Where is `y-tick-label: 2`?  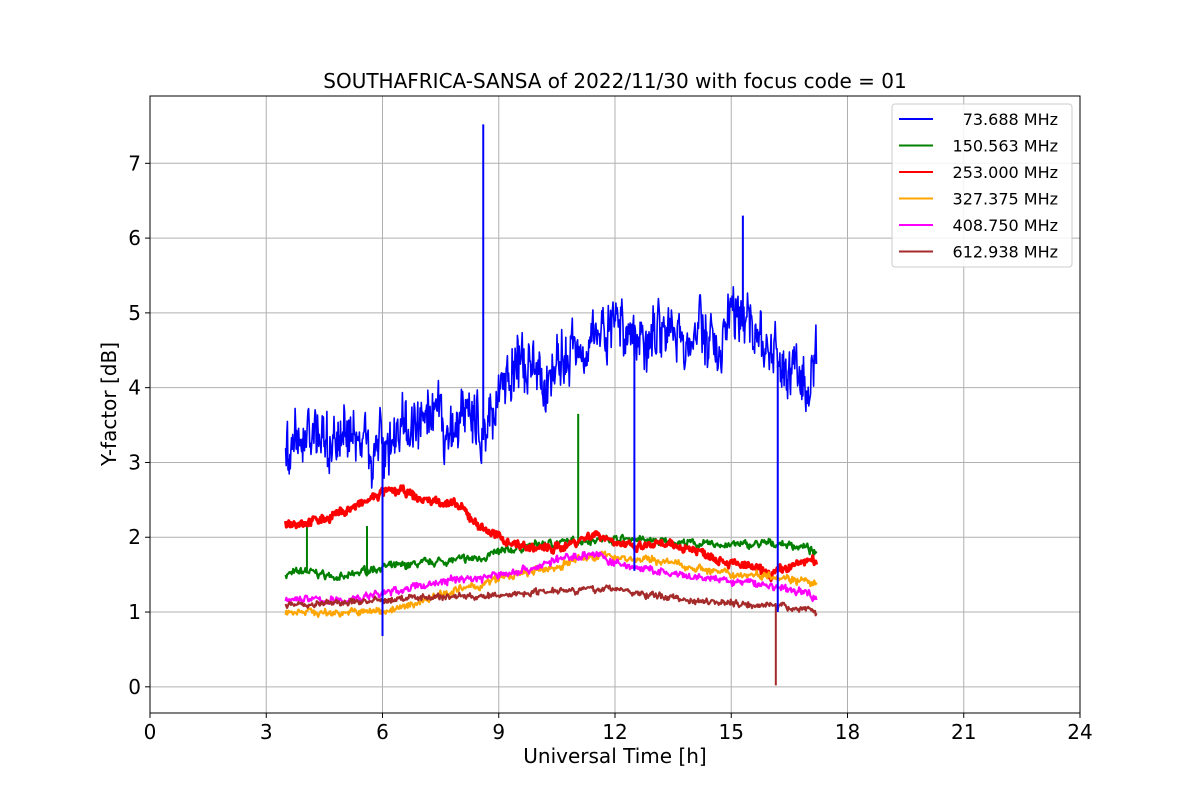
y-tick-label: 2 is located at coordinates (134, 537).